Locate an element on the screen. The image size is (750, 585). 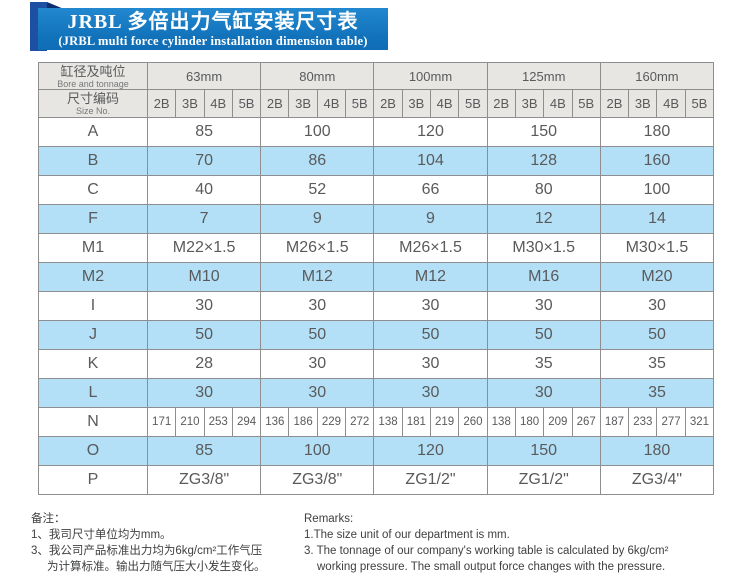
dim-value: 80 is located at coordinates (543, 190).